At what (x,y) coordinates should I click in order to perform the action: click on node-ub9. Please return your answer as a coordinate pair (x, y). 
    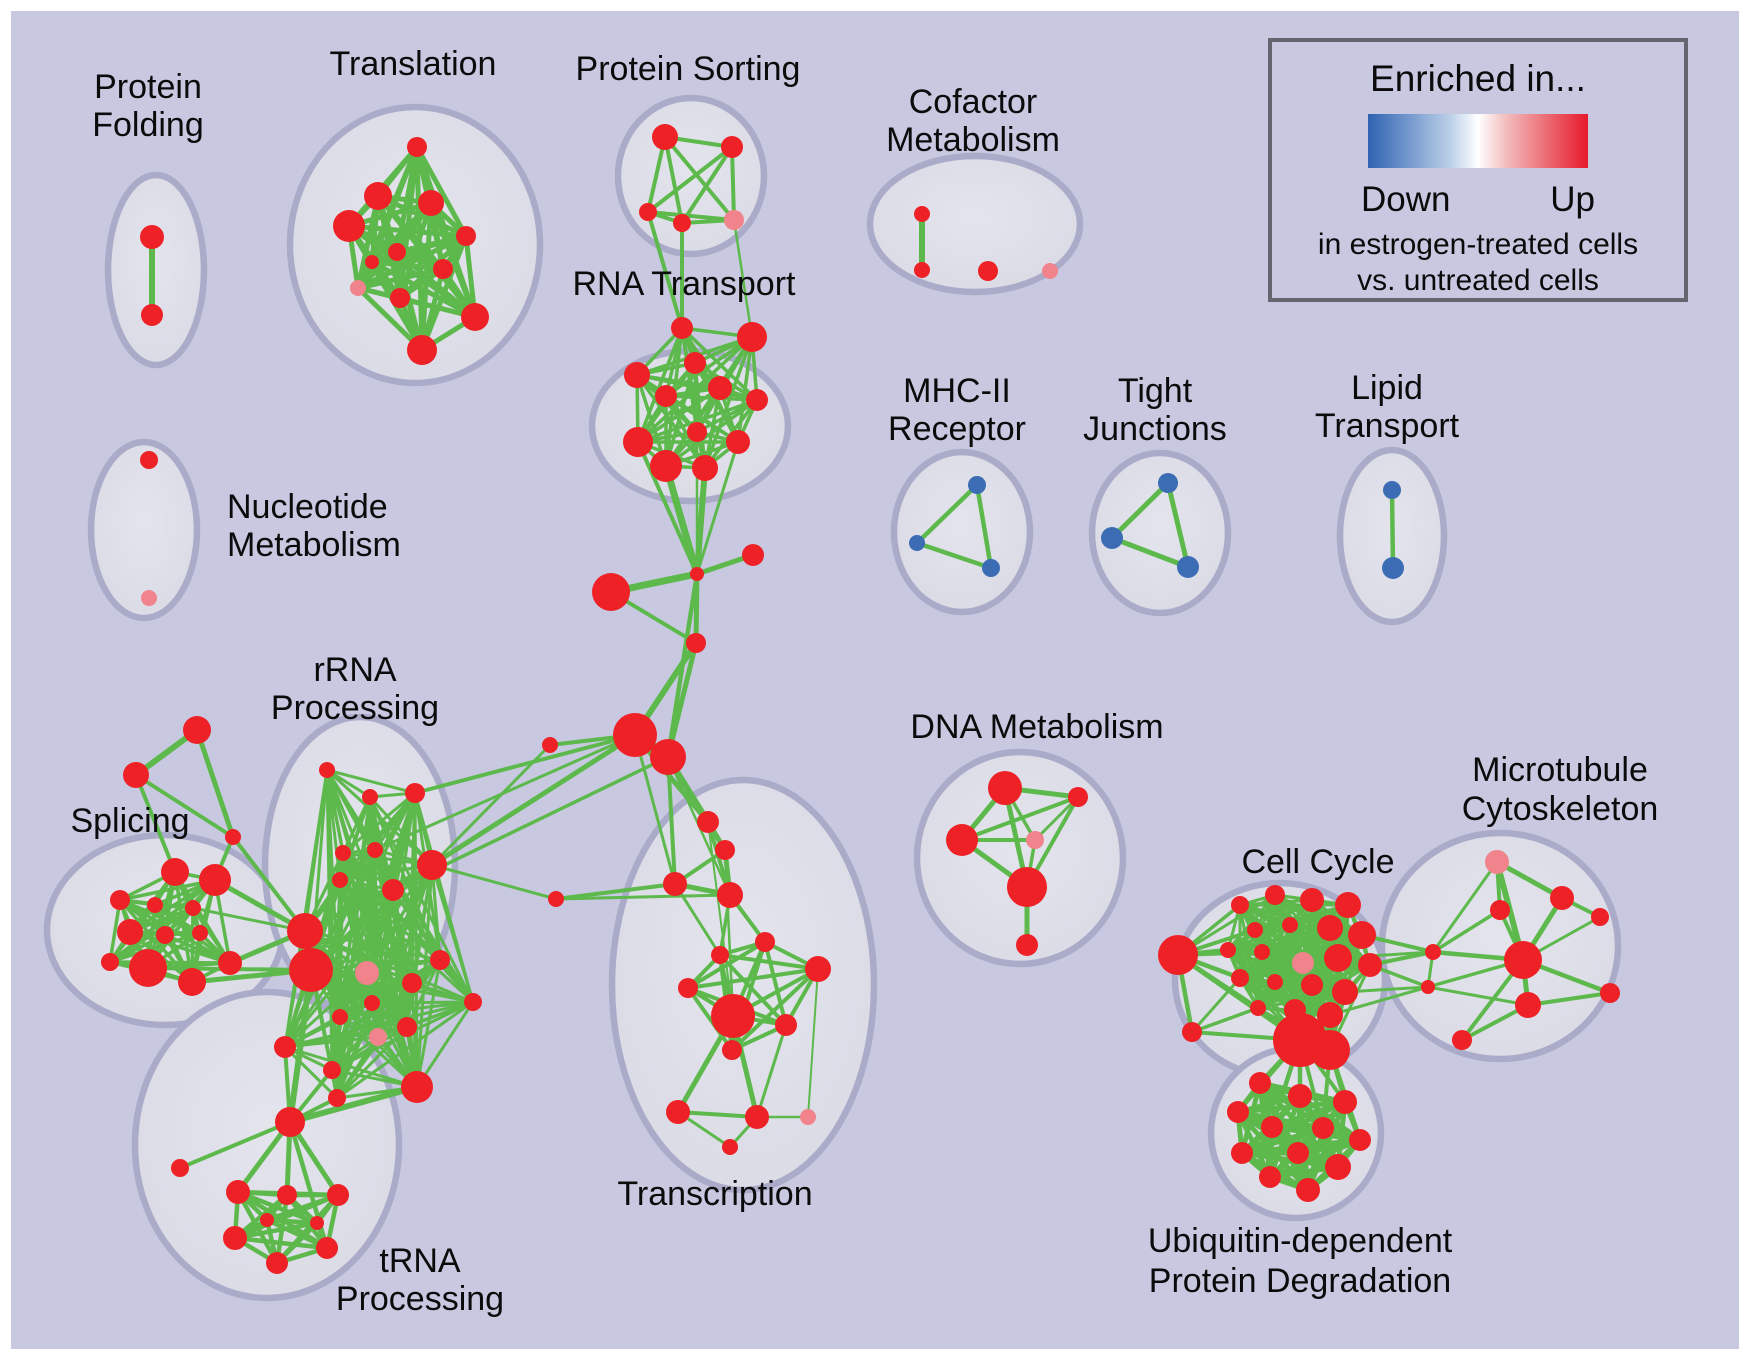
    Looking at the image, I should click on (1298, 1153).